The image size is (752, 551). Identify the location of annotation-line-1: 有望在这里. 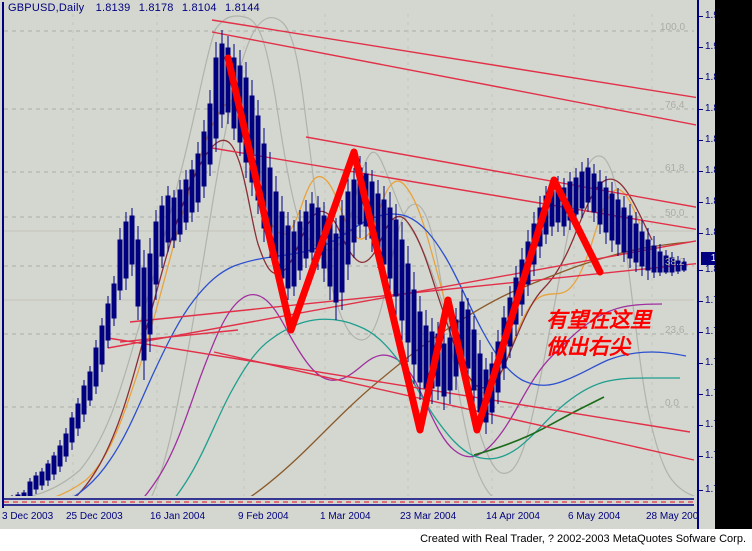
(598, 320).